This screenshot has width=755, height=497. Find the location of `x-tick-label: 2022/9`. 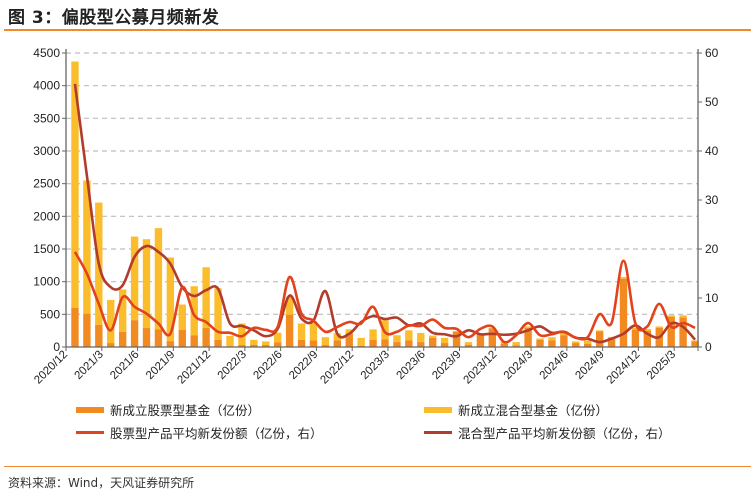

x-tick-label: 2022/9 is located at coordinates (303, 365).